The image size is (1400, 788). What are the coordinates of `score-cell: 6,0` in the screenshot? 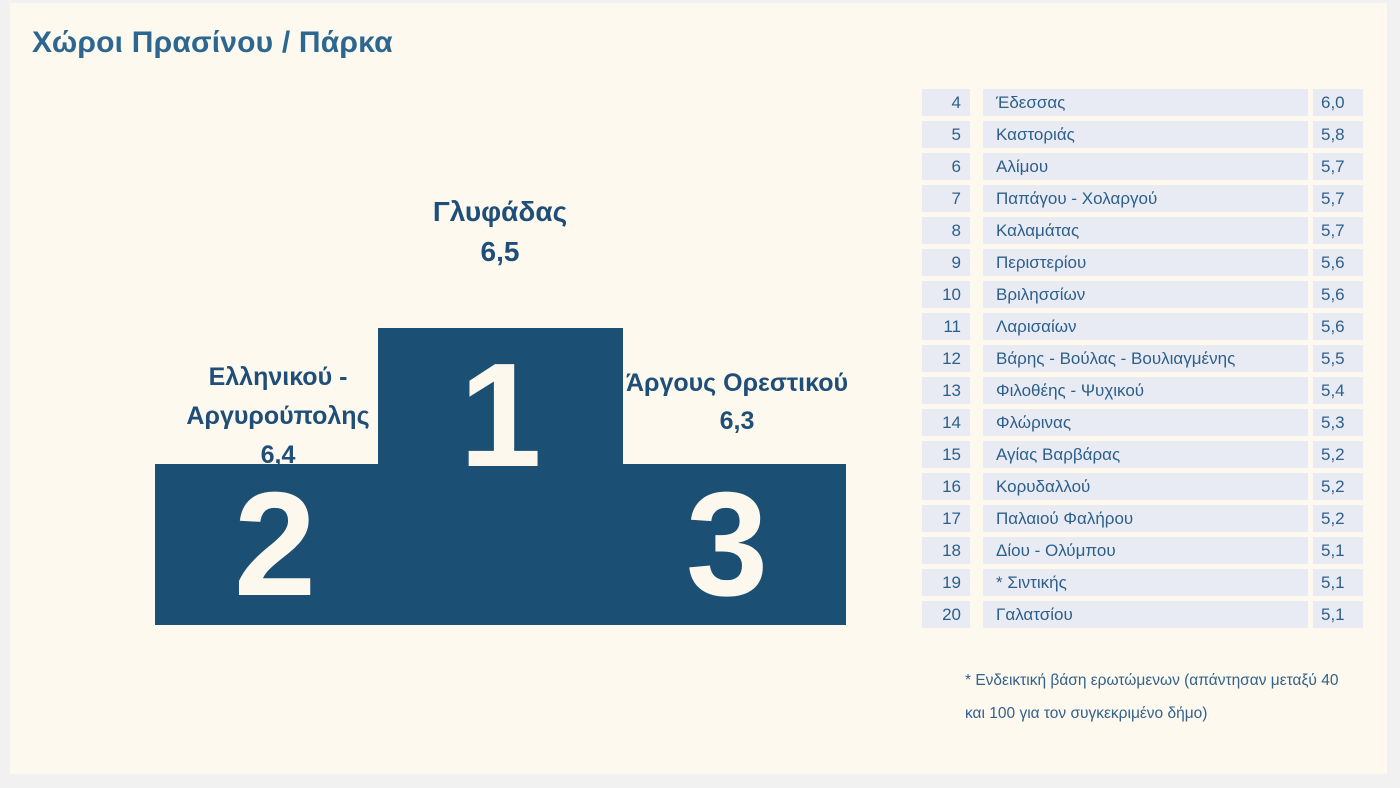 It's located at (1338, 102).